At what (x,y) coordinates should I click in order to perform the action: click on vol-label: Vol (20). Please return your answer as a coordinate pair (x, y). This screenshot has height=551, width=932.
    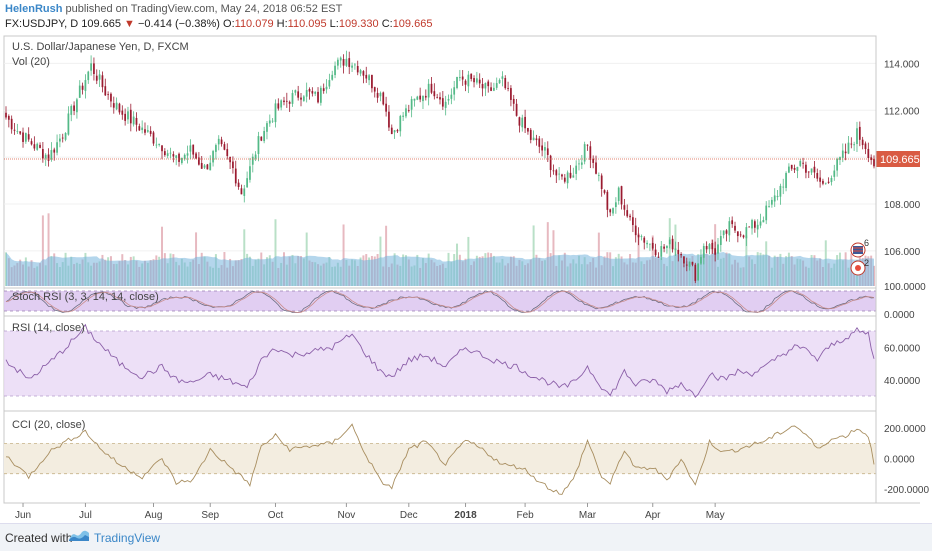
    Looking at the image, I should click on (31, 62).